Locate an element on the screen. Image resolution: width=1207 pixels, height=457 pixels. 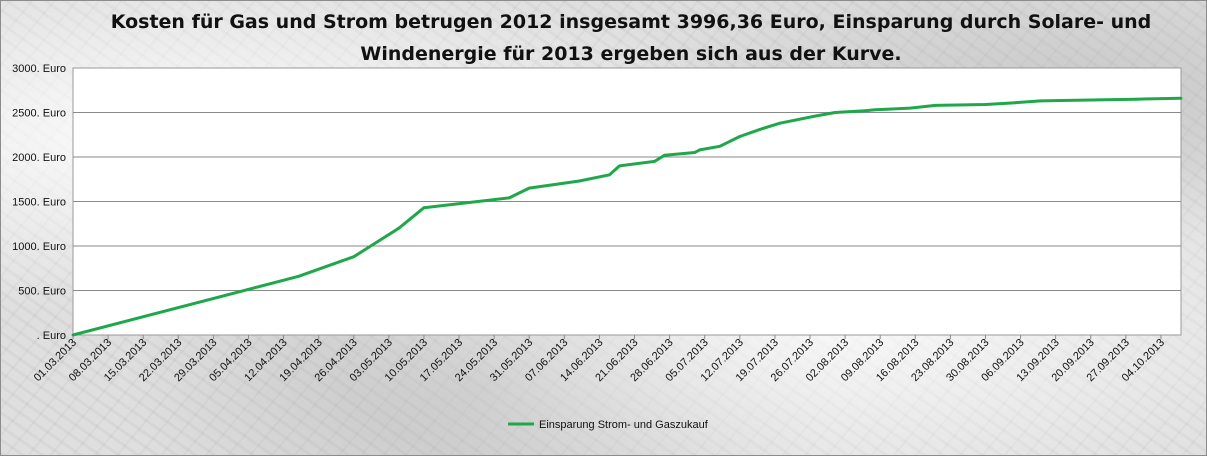
y-tick-label: 2500. Euro is located at coordinates (39, 114).